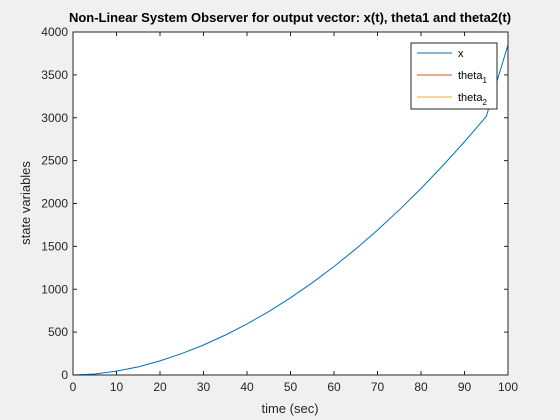 This screenshot has width=560, height=420. Describe the element at coordinates (54, 204) in the screenshot. I see `y-tick-label: 2000` at that location.